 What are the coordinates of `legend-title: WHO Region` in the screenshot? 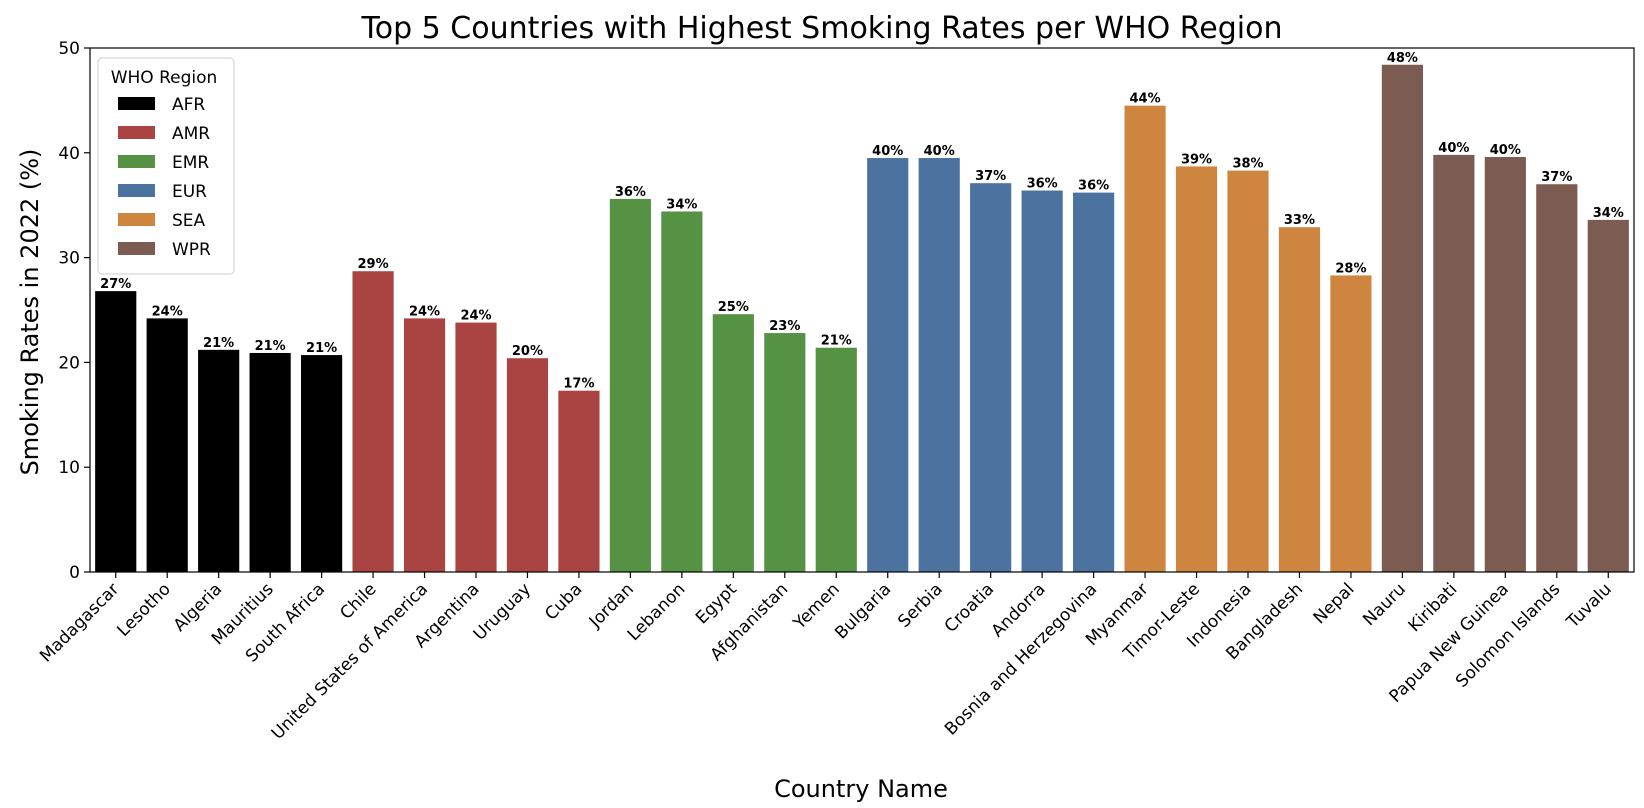 It's located at (164, 78).